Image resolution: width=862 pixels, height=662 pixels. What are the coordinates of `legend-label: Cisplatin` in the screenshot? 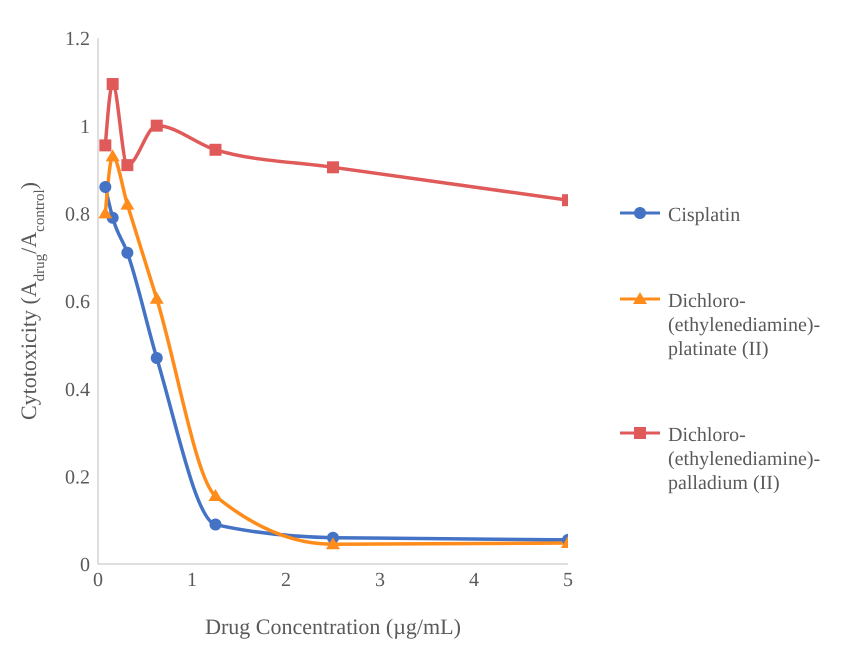 It's located at (705, 215).